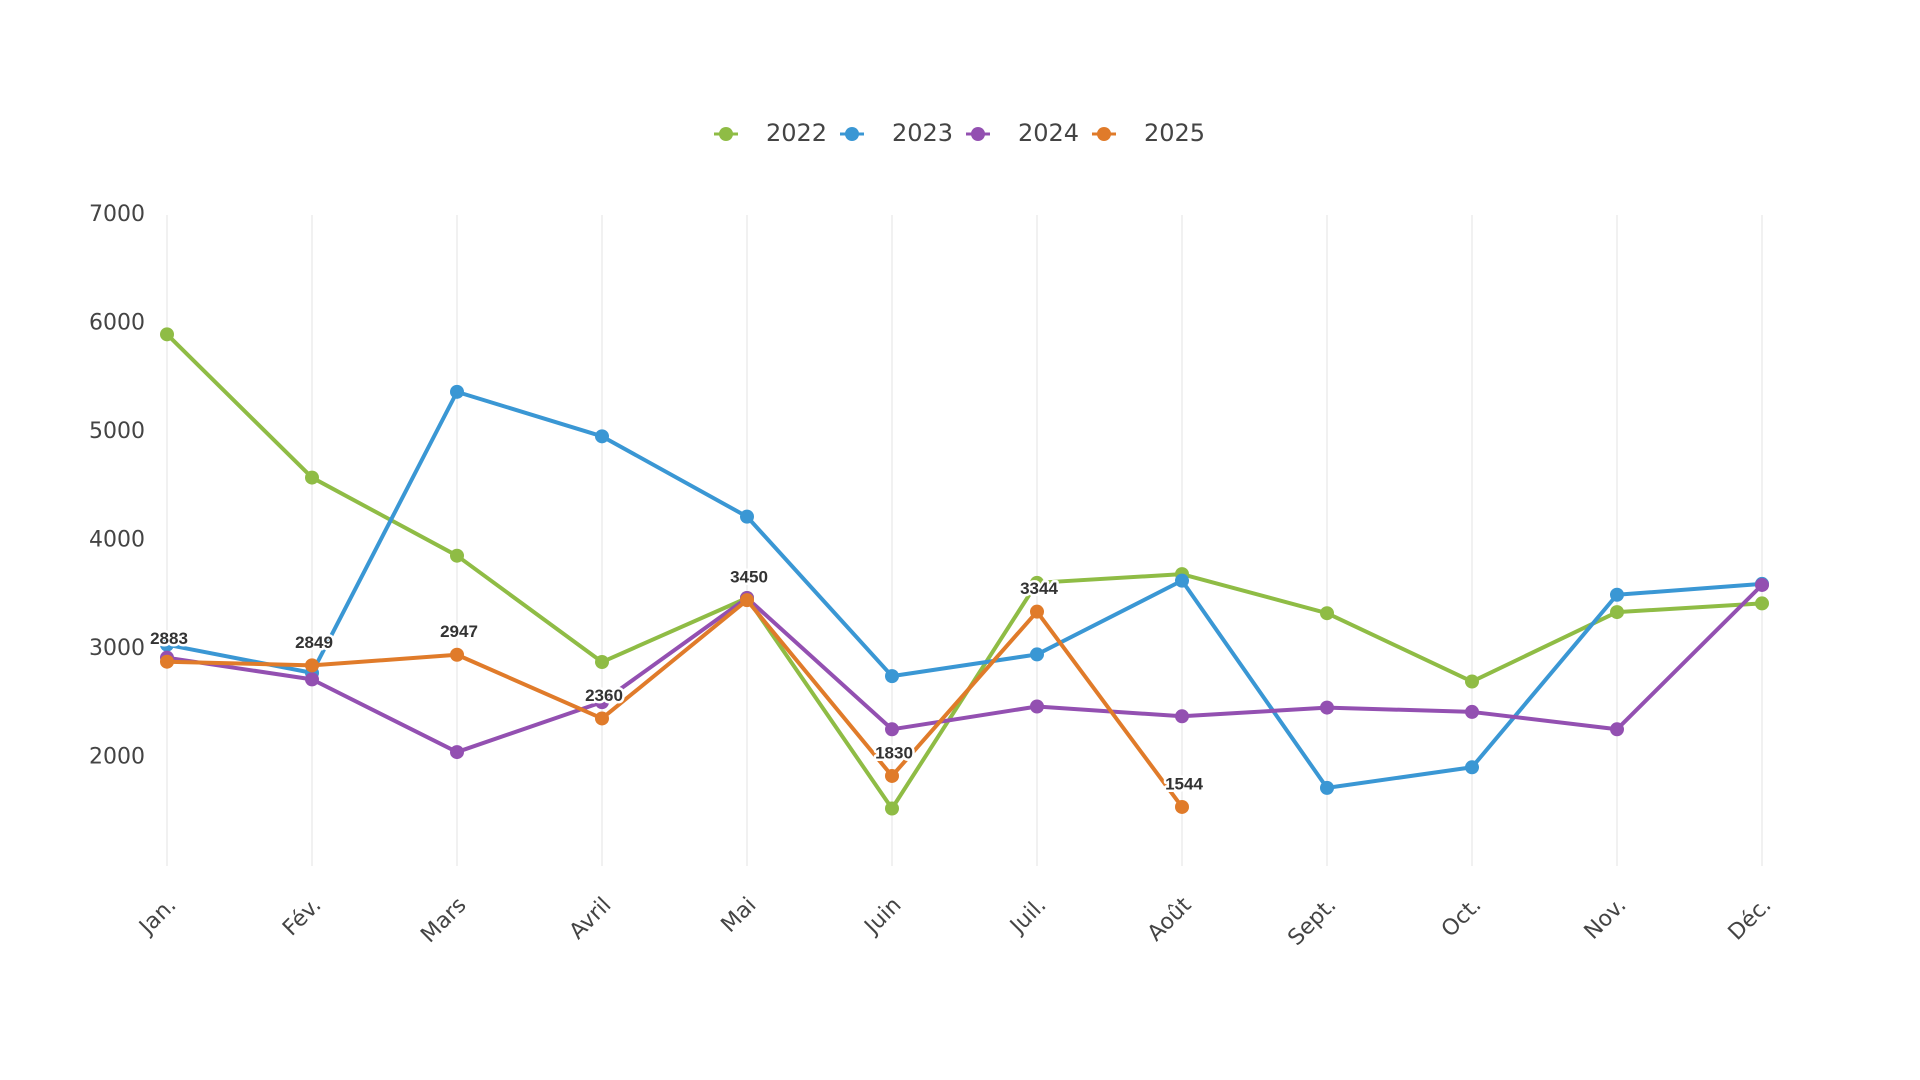  I want to click on x-tick-label: Avril, so click(591, 919).